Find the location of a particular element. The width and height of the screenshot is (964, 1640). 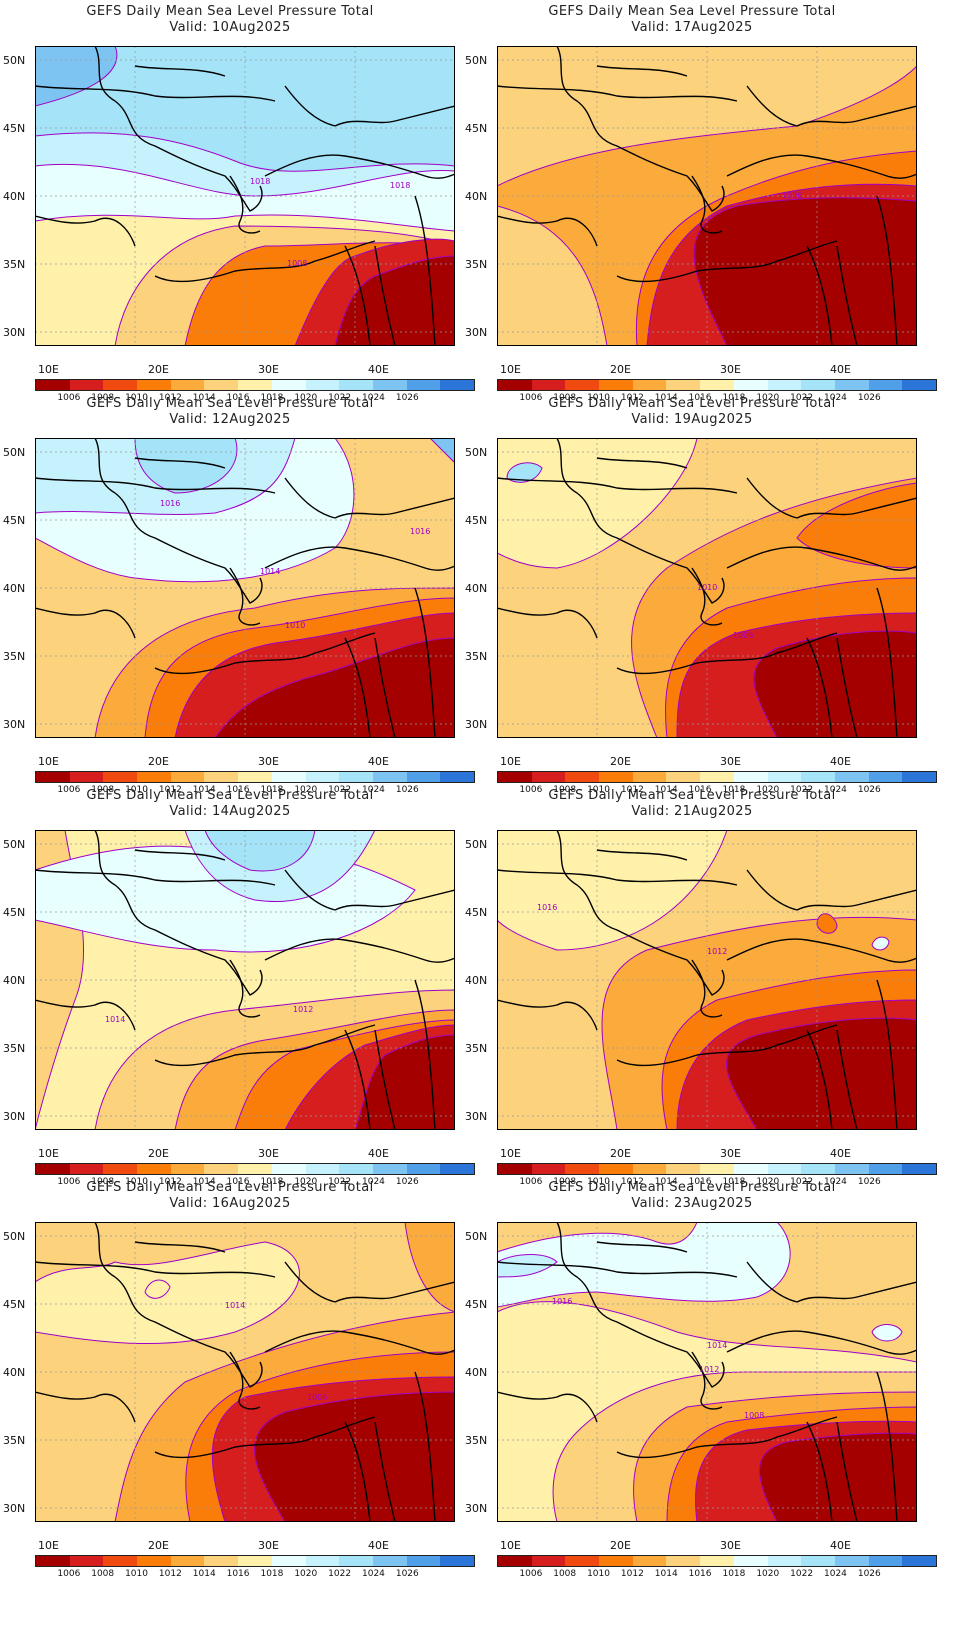

colorbar-label: 1016 is located at coordinates (238, 398).